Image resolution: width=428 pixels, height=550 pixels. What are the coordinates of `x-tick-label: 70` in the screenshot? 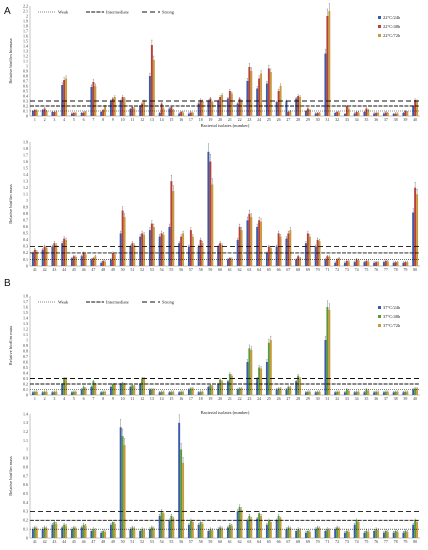 It's located at (318, 541).